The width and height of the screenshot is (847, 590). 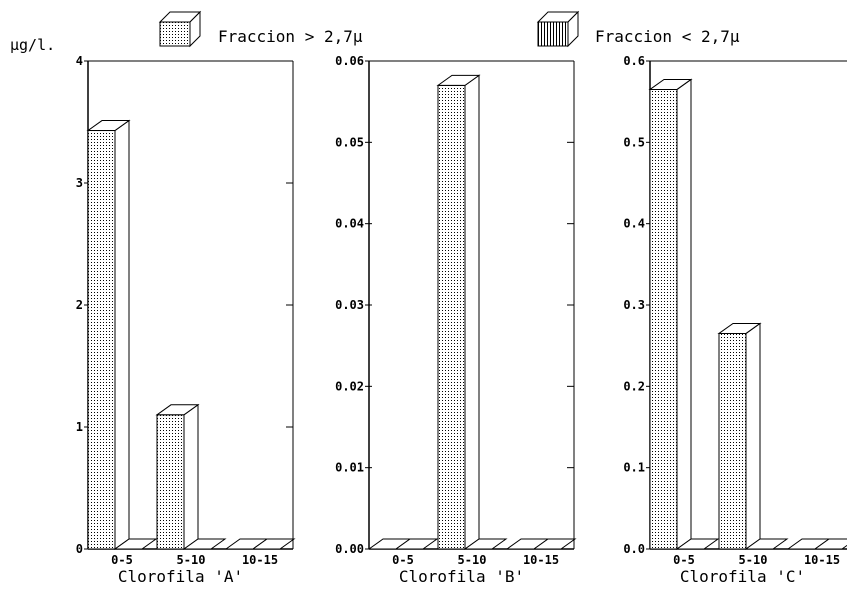 What do you see at coordinates (634, 468) in the screenshot?
I see `y-tick-label: 0.1` at bounding box center [634, 468].